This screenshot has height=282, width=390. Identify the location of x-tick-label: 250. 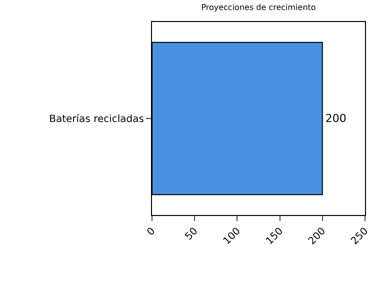
(360, 237).